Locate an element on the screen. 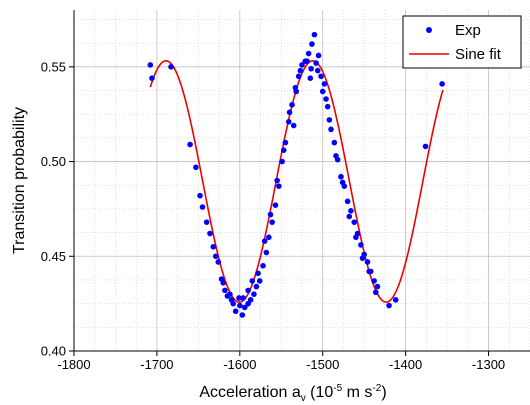 The height and width of the screenshot is (405, 530). x-tick-label: -1700 is located at coordinates (156, 364).